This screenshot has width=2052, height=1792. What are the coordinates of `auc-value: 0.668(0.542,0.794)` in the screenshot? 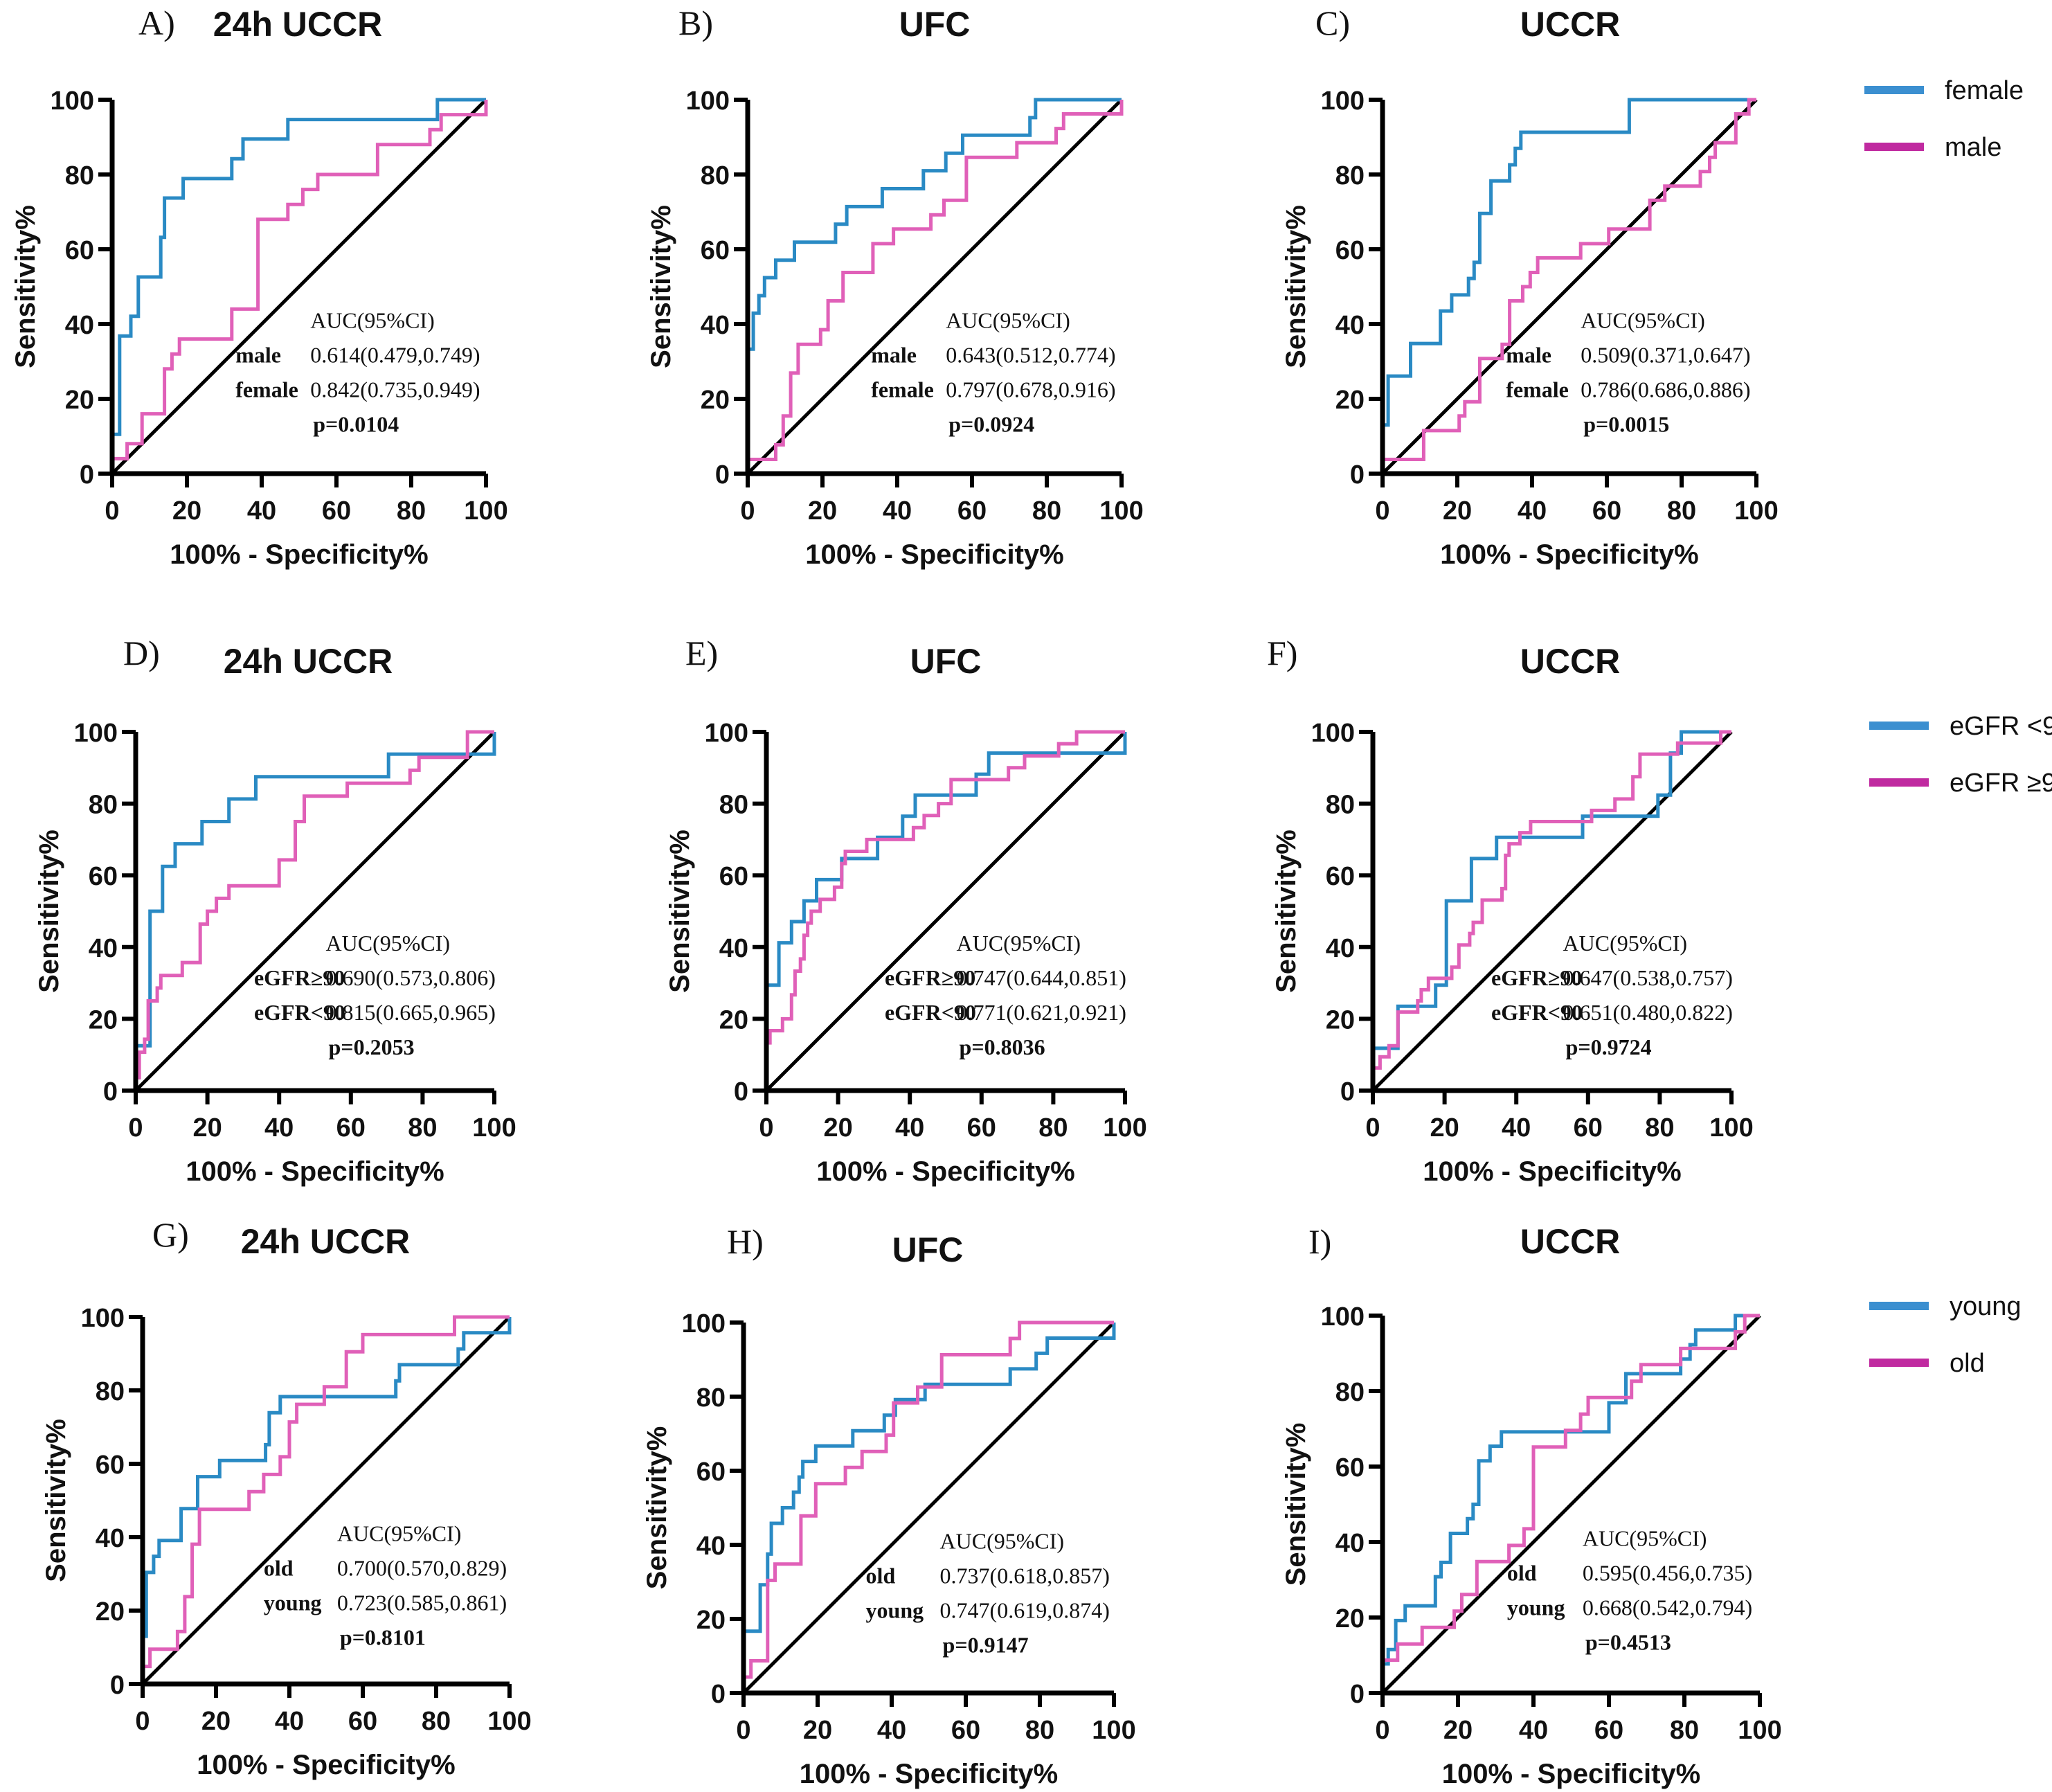 It's located at (1667, 1607).